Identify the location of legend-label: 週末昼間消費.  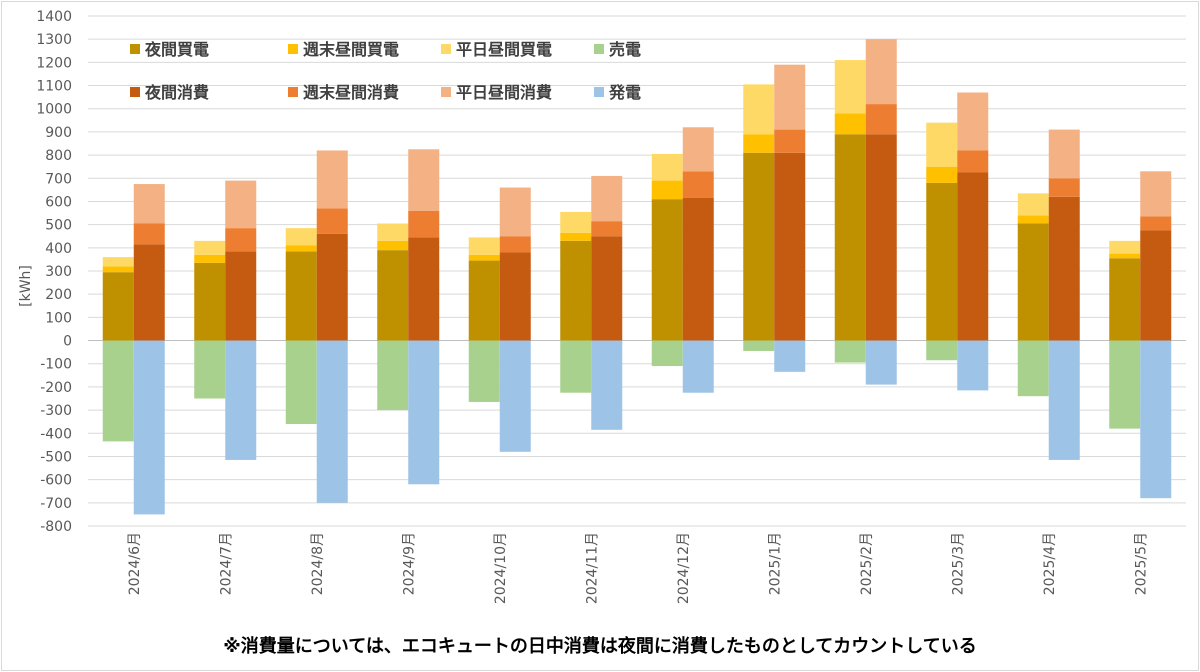
(351, 92).